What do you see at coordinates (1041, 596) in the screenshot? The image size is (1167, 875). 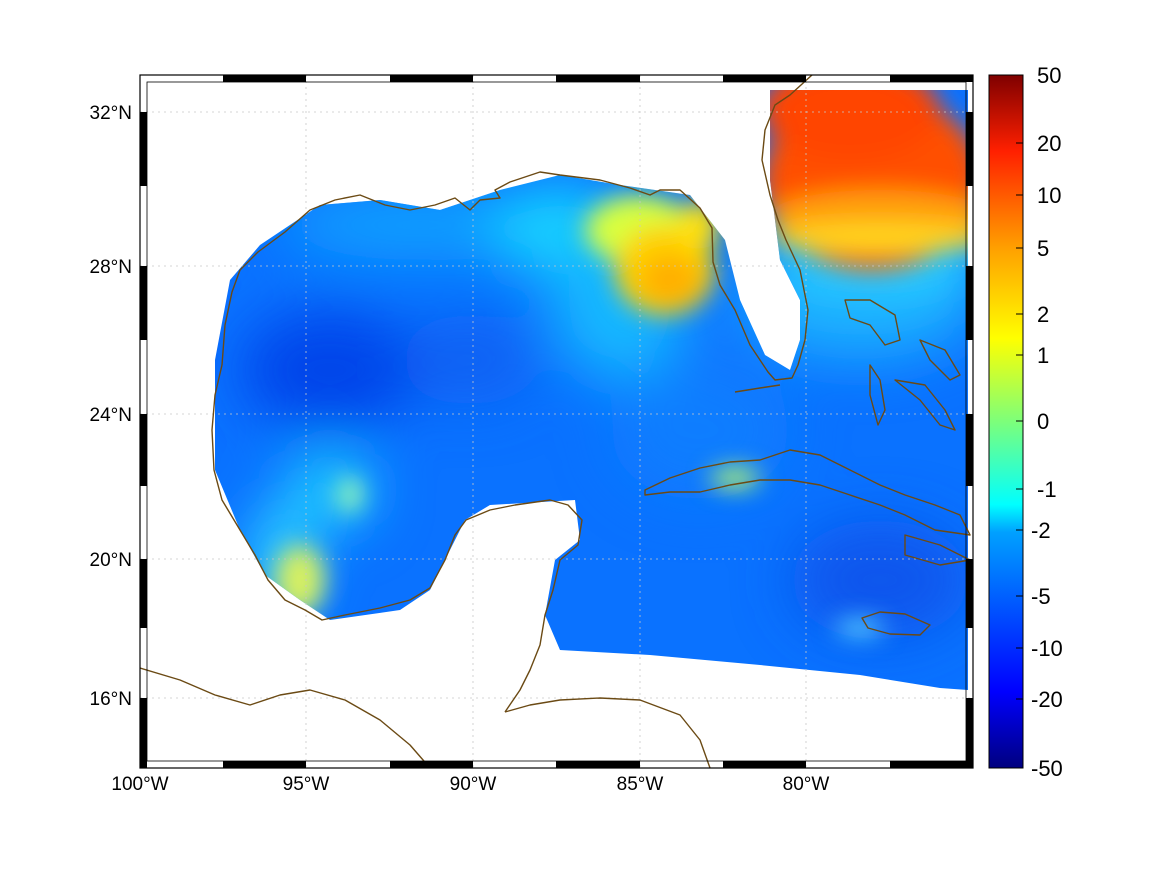 I see `colorbar-tick-label: -5` at bounding box center [1041, 596].